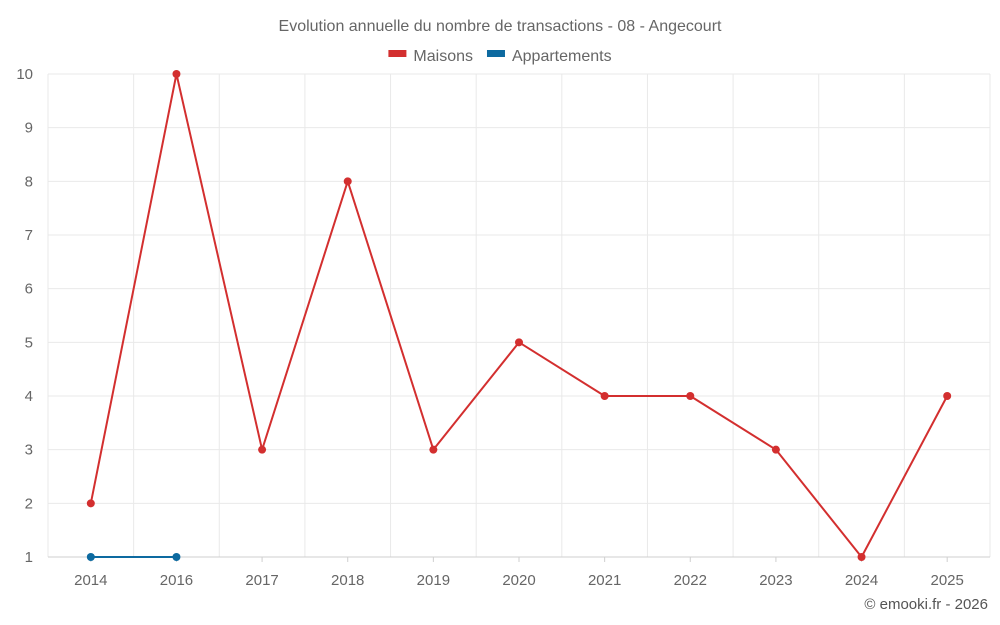  What do you see at coordinates (90, 580) in the screenshot?
I see `x-tick-label: 2014` at bounding box center [90, 580].